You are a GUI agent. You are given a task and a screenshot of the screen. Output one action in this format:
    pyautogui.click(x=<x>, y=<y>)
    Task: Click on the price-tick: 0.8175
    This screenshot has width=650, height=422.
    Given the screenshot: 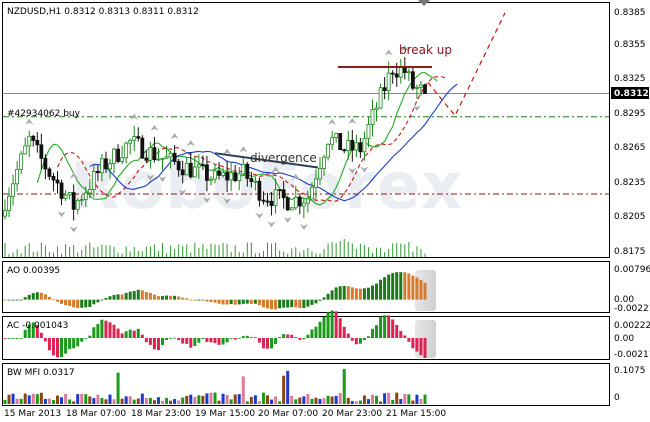 What is the action you would take?
    pyautogui.click(x=630, y=252)
    